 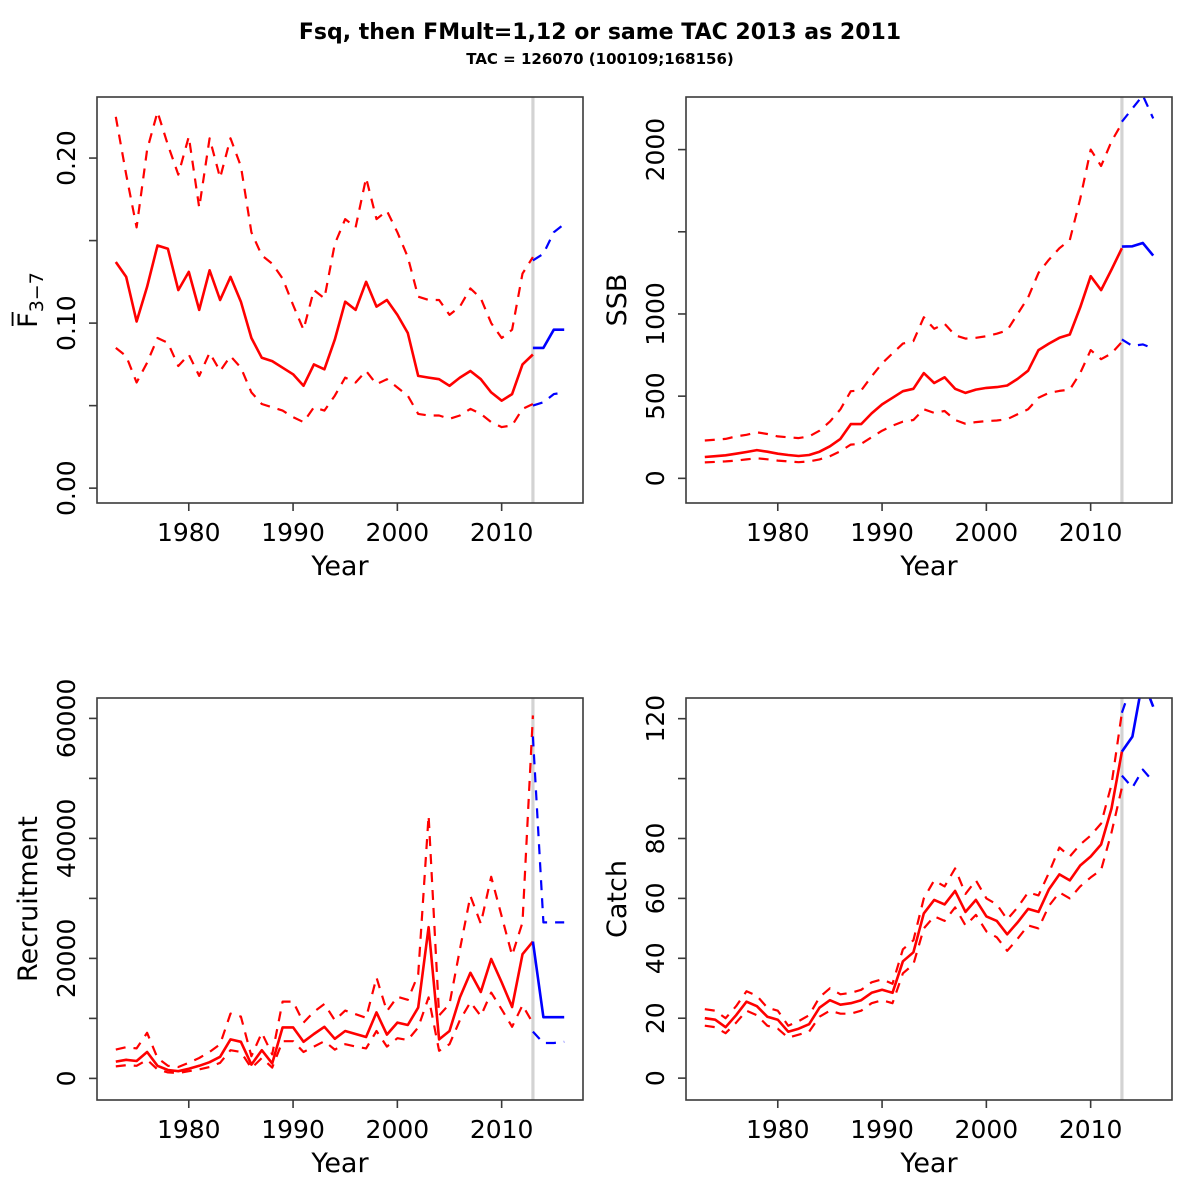 I want to click on series-group-catch, so click(x=929, y=868).